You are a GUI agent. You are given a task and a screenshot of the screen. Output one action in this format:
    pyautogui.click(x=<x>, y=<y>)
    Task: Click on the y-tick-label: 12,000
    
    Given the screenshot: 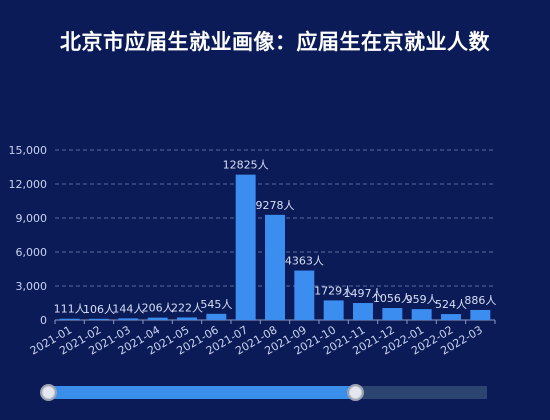 What is the action you would take?
    pyautogui.click(x=28, y=184)
    